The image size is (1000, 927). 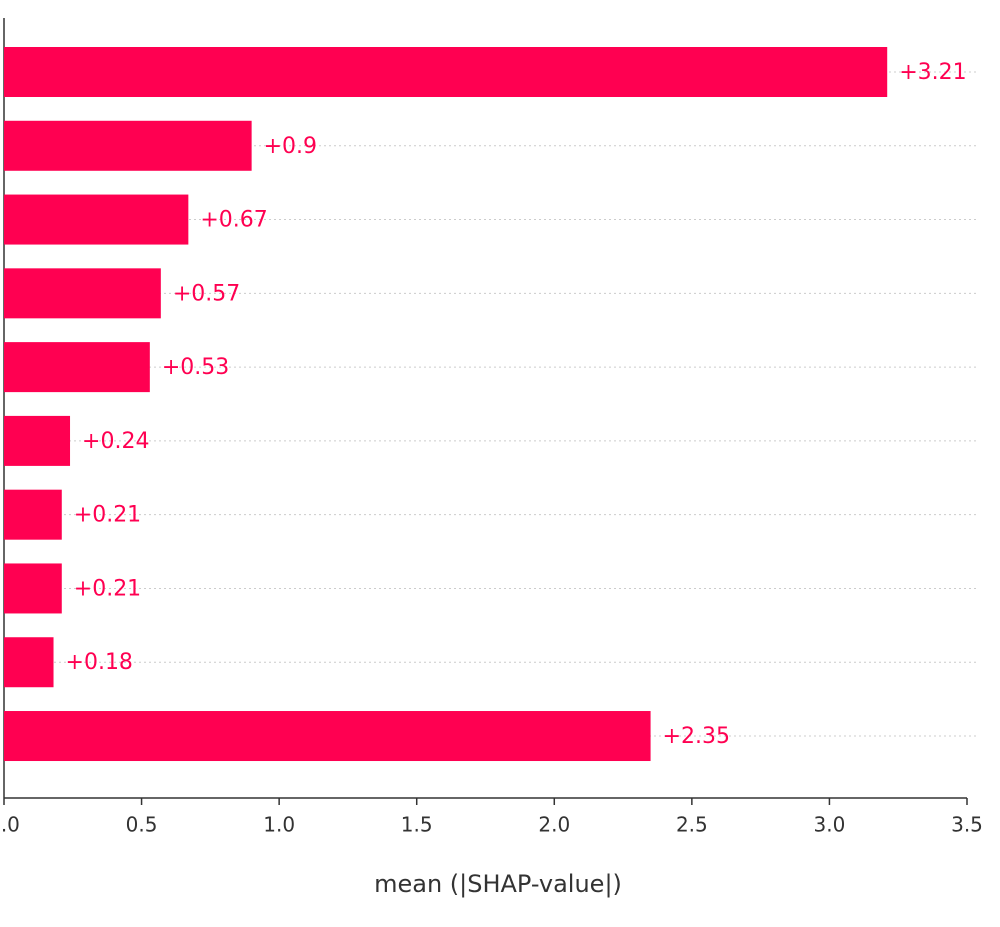 What do you see at coordinates (830, 825) in the screenshot?
I see `x-tick-label: 3.0` at bounding box center [830, 825].